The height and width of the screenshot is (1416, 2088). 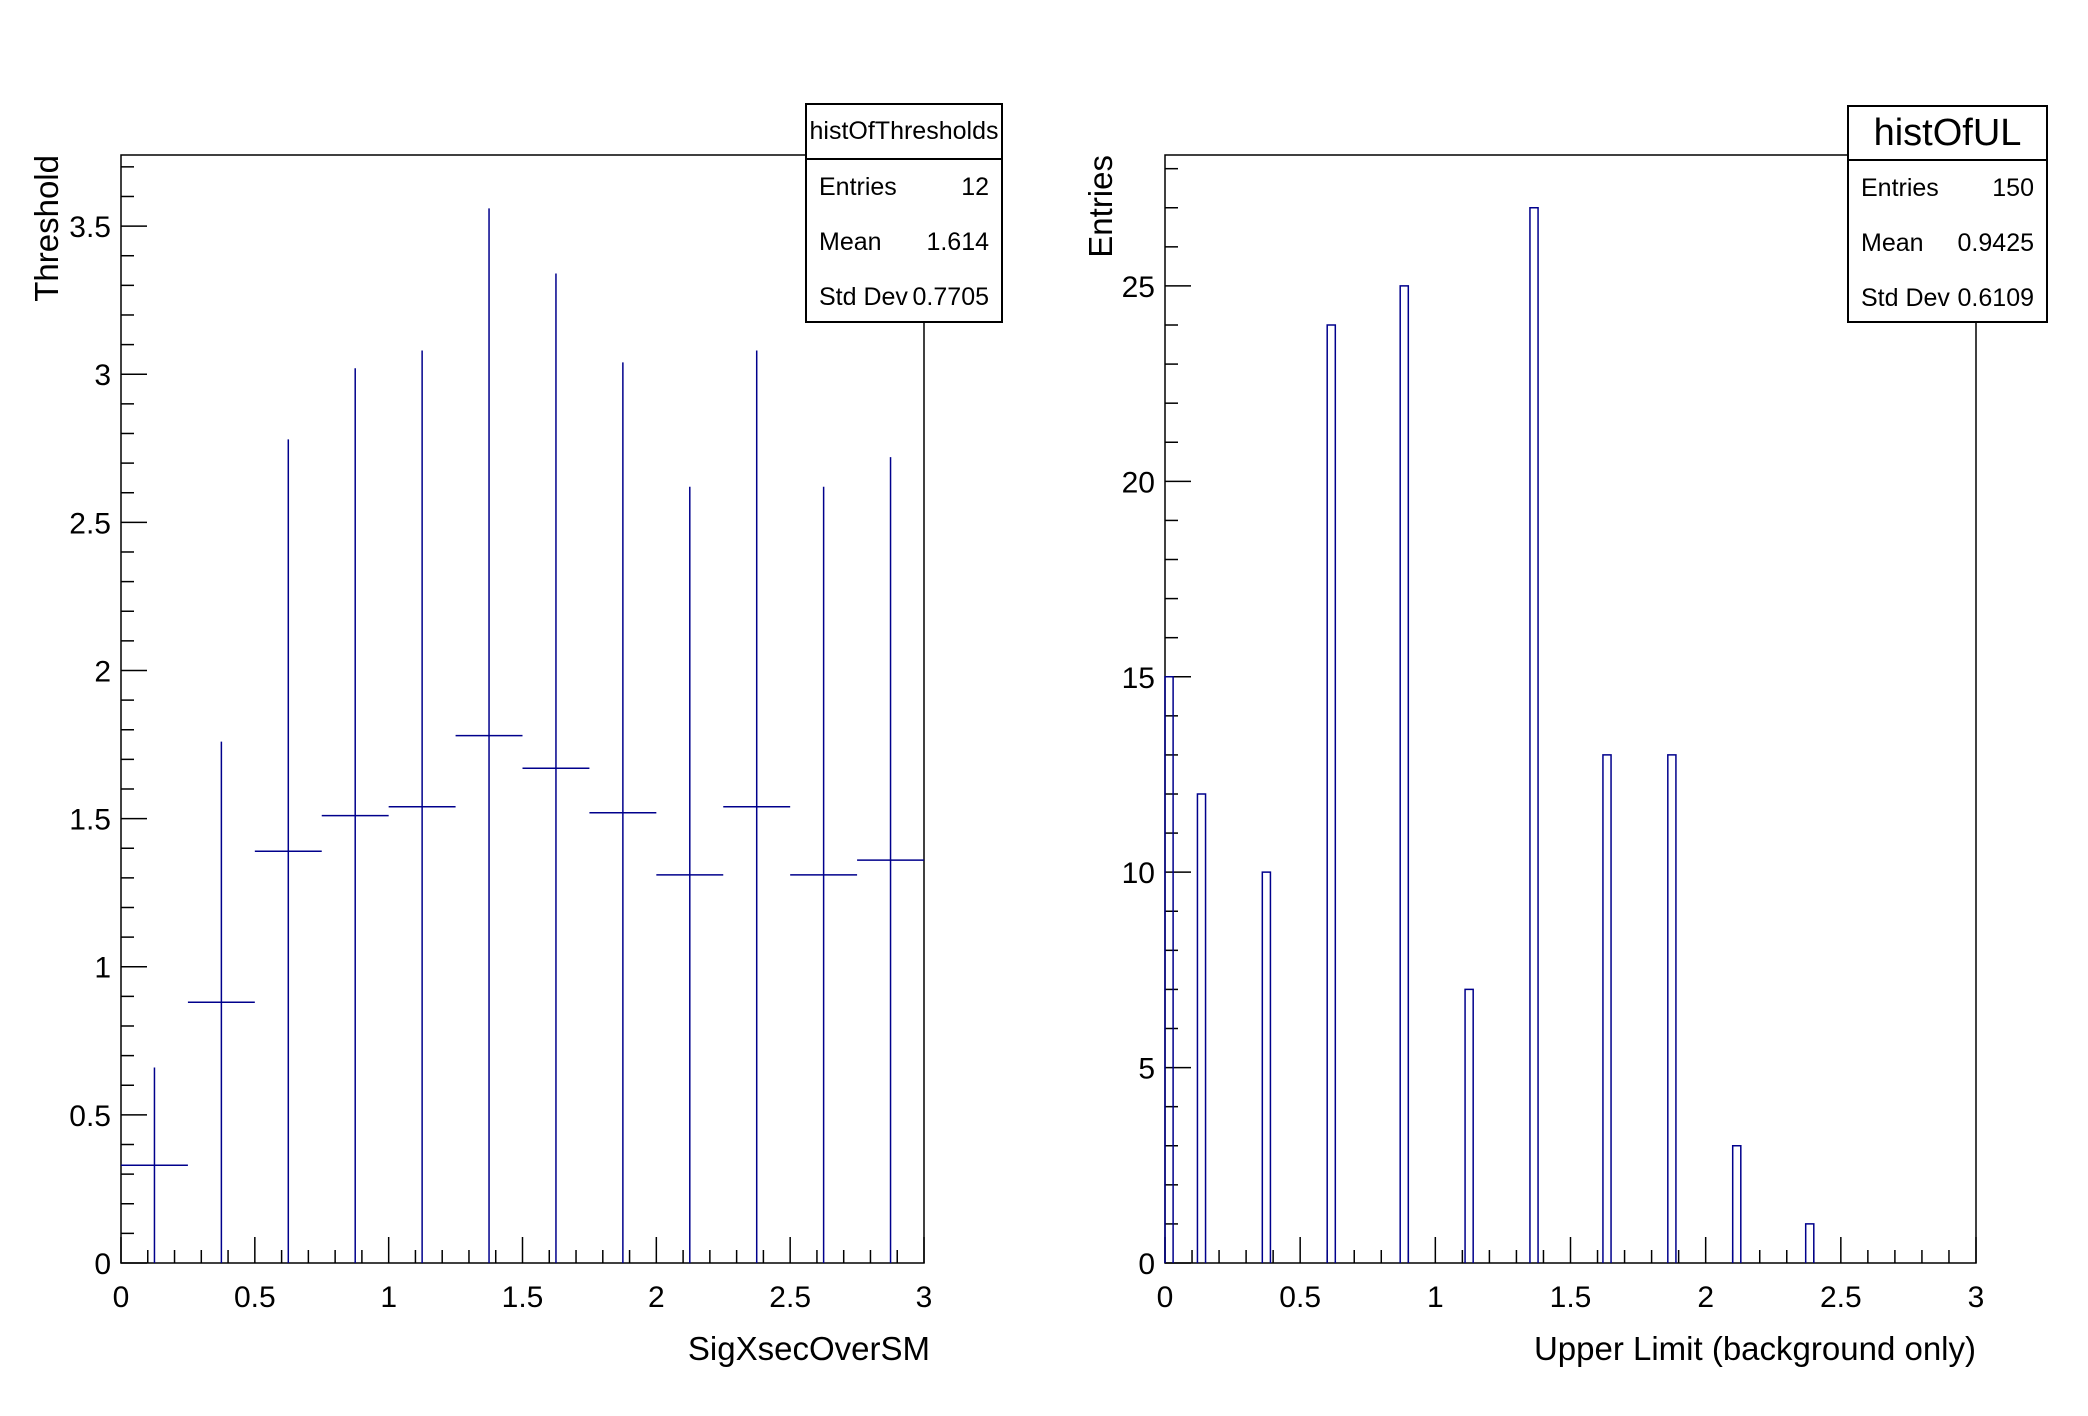 What do you see at coordinates (957, 242) in the screenshot?
I see `stat-value: 1.614` at bounding box center [957, 242].